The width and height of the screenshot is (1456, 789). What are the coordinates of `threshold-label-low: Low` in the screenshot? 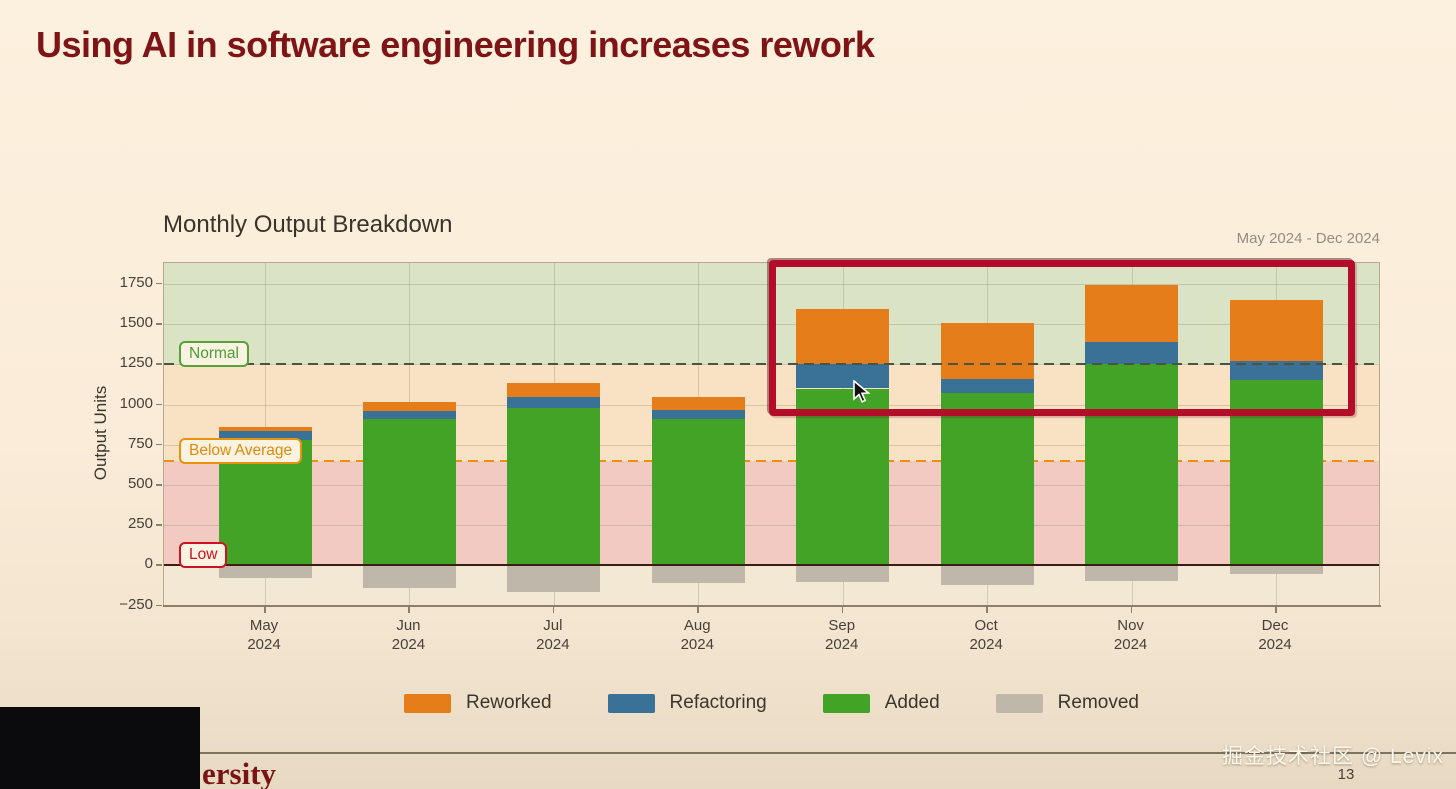 It's located at (203, 555).